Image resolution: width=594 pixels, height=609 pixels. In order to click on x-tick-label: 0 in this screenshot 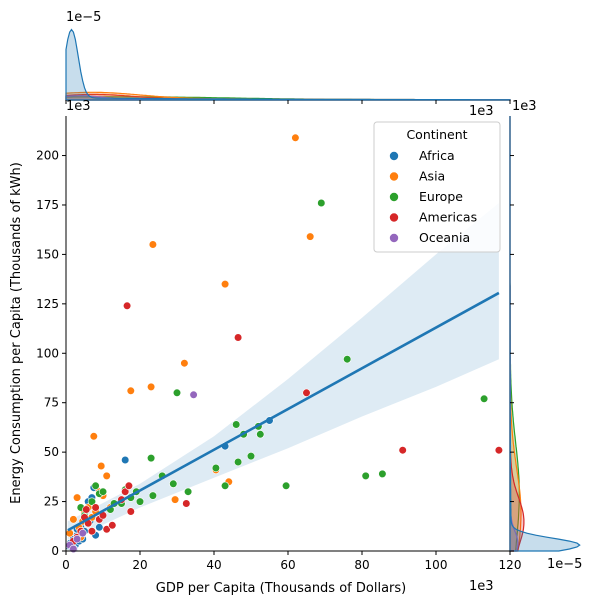, I will do `click(66, 565)`.